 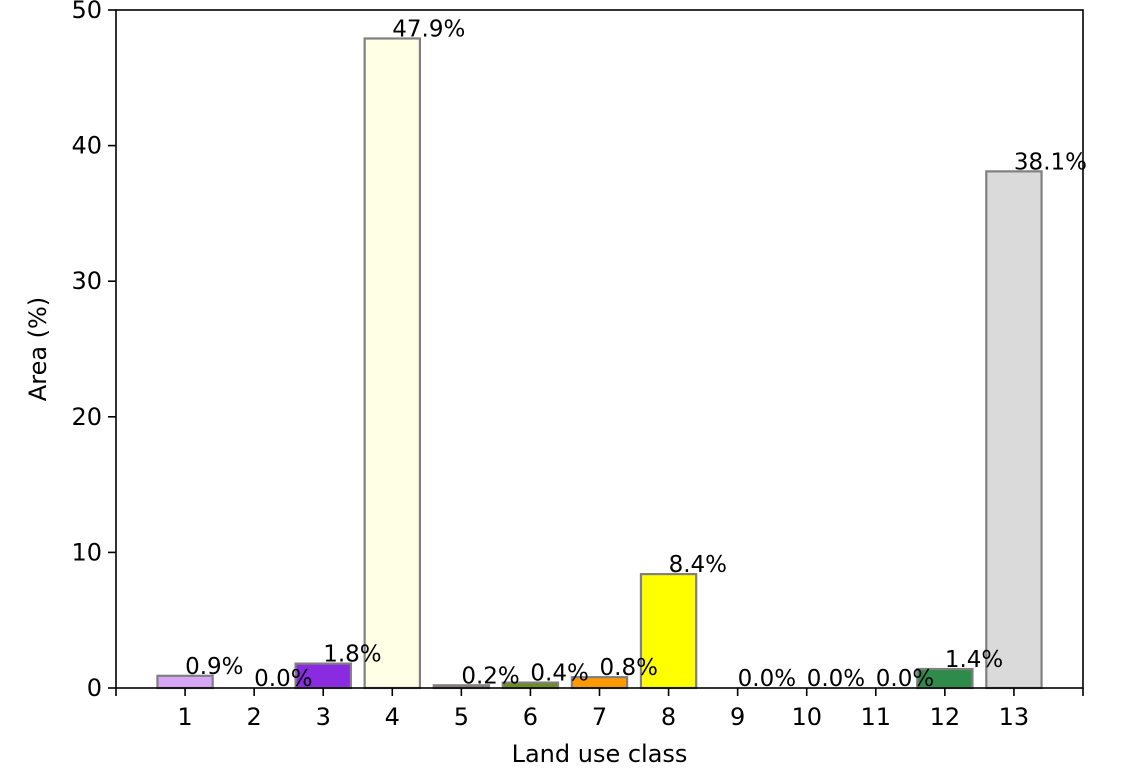 What do you see at coordinates (629, 668) in the screenshot?
I see `bar-label-class-7: 0.8%` at bounding box center [629, 668].